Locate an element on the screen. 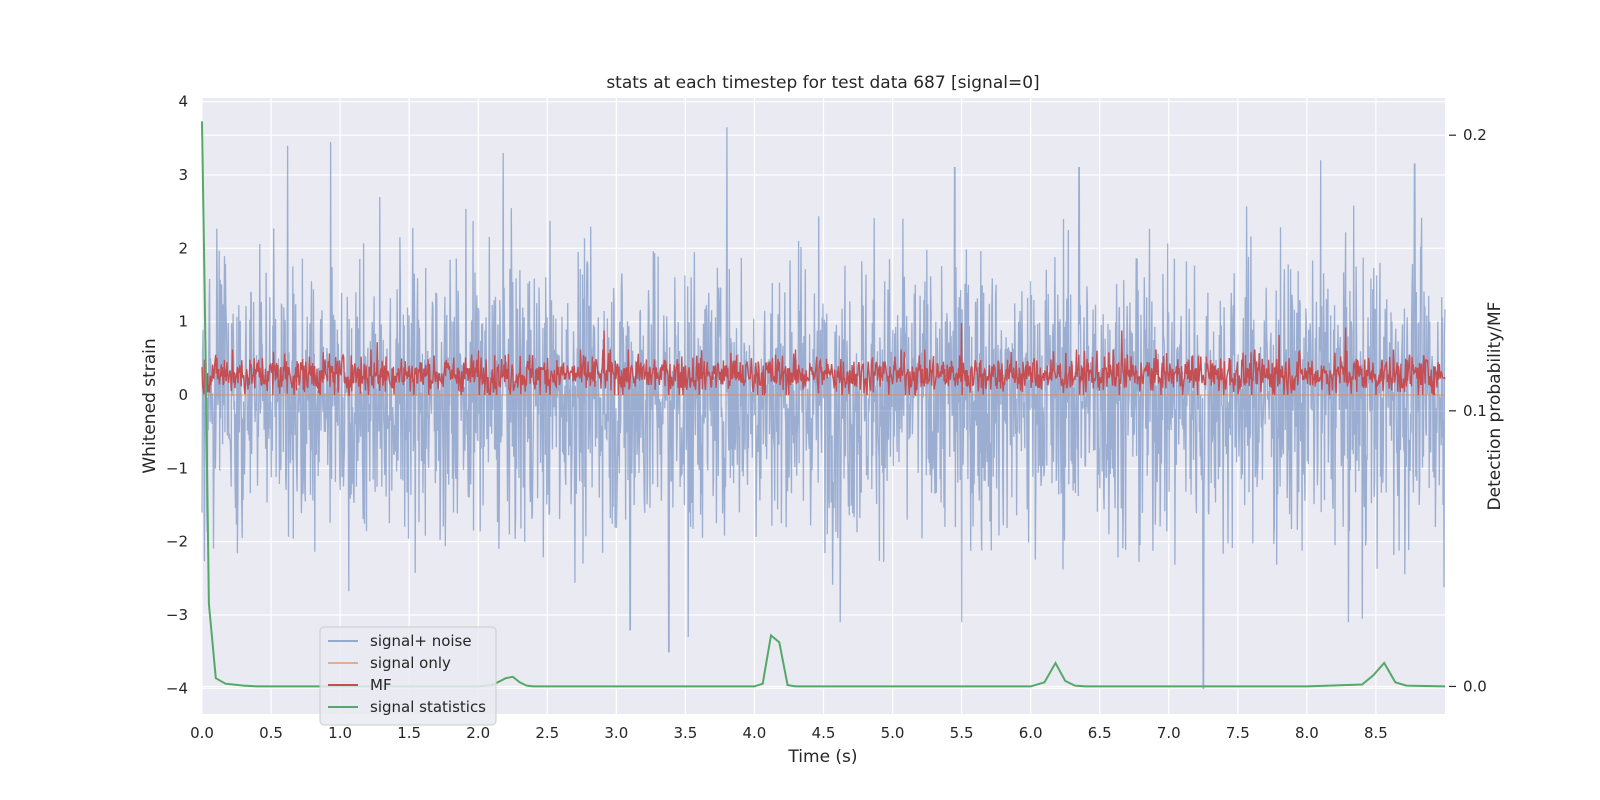  y-tick-label: 1 is located at coordinates (183, 322).